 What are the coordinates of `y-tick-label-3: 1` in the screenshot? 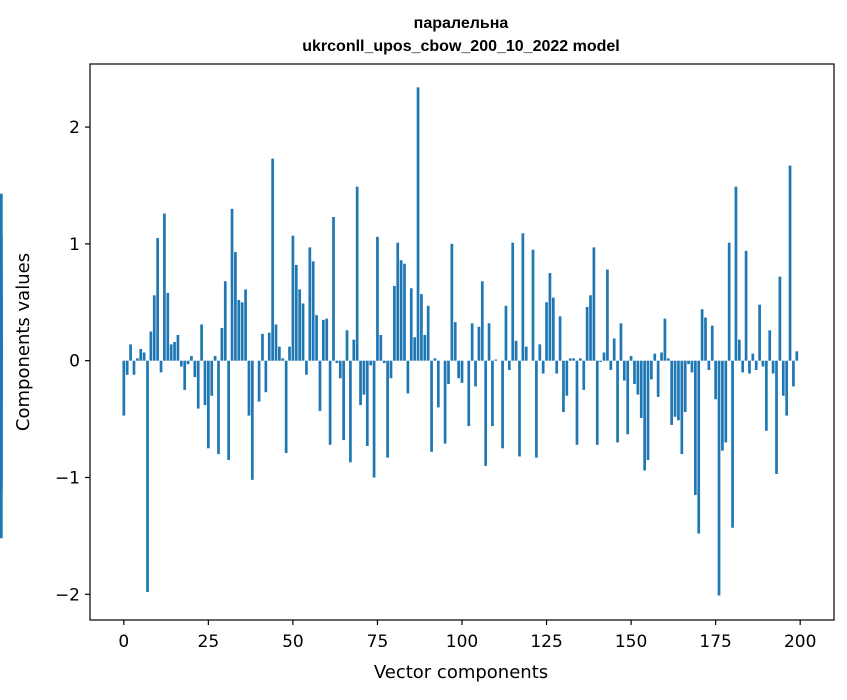 It's located at (74, 245).